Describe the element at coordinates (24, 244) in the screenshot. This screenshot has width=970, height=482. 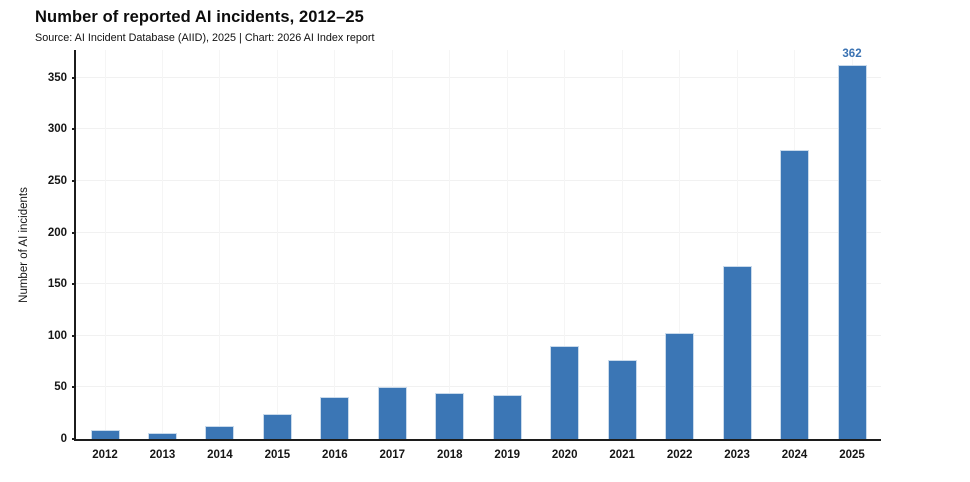
I see `y-axis-title: Number of AI incidents` at that location.